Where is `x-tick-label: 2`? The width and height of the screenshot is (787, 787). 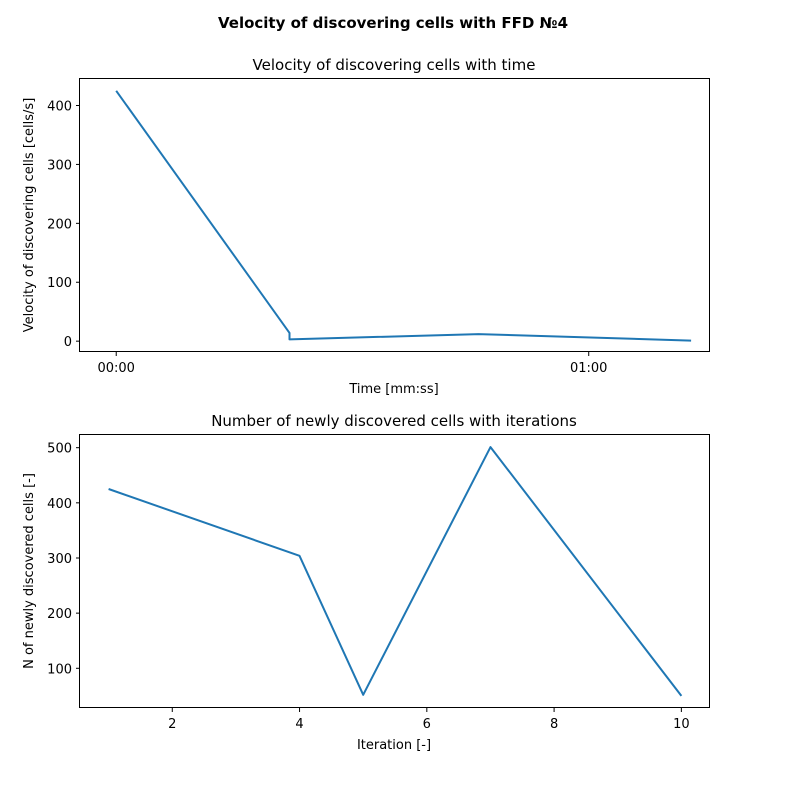
x-tick-label: 2 is located at coordinates (172, 724).